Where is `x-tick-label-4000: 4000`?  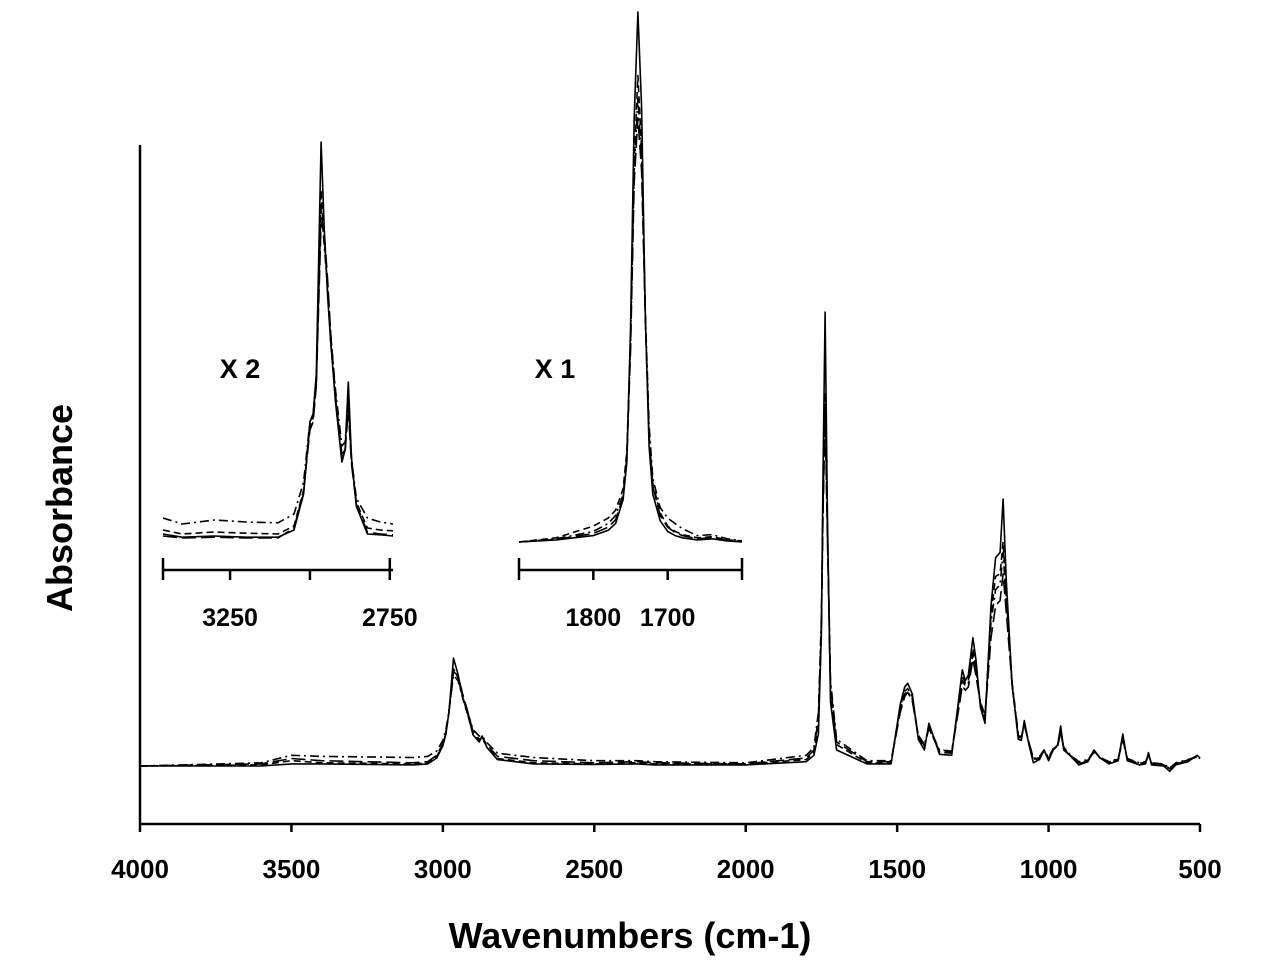
x-tick-label-4000: 4000 is located at coordinates (140, 869).